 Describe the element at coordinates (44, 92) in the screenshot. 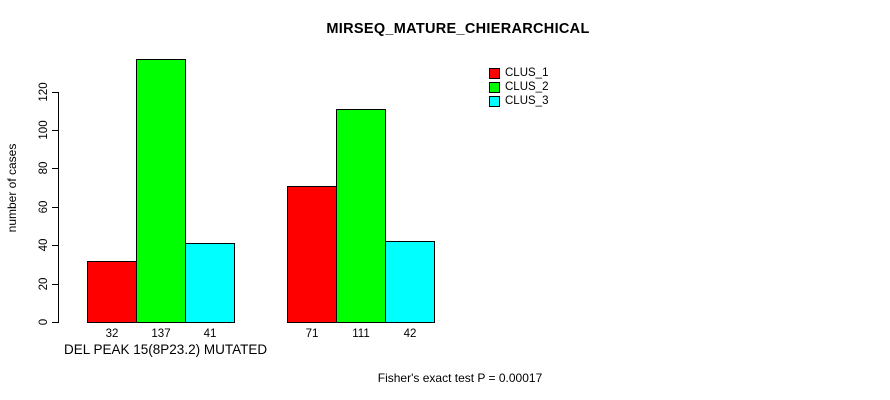

I see `y-tick-label: 120` at that location.